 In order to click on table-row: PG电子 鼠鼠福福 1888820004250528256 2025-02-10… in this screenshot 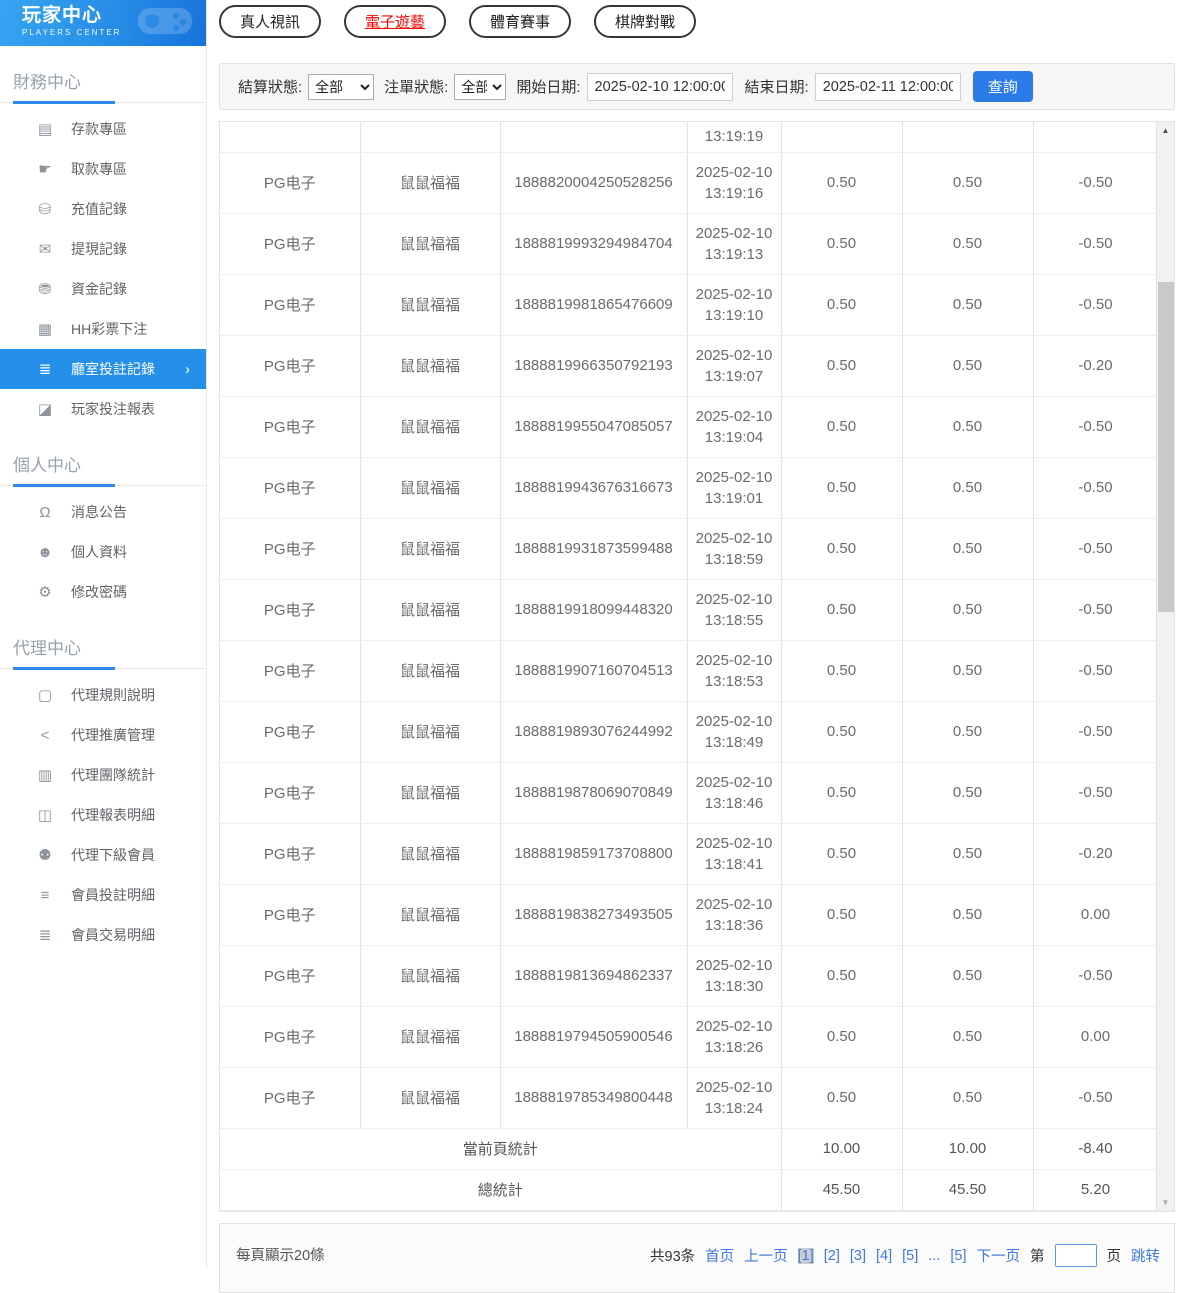, I will do `click(689, 183)`.